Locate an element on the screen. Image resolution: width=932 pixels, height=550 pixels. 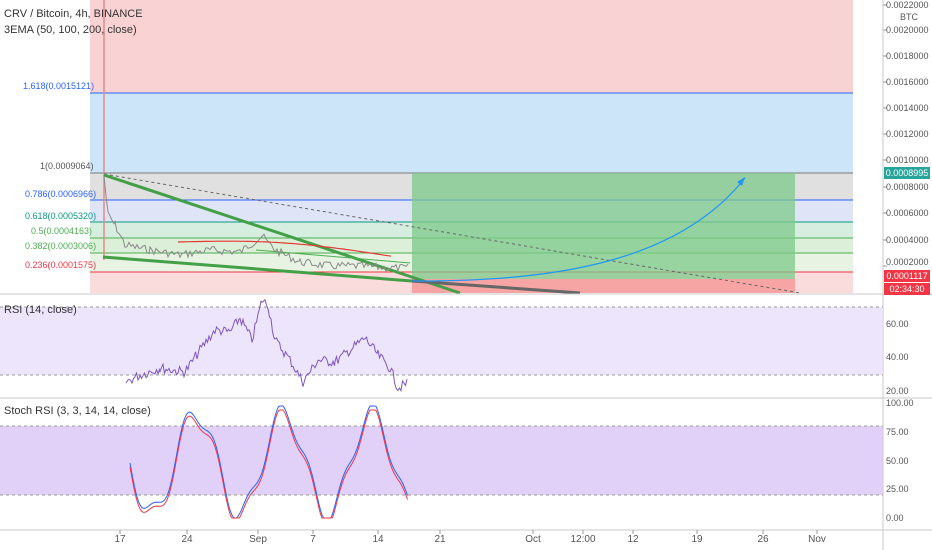
short-trendline is located at coordinates (333, 256).